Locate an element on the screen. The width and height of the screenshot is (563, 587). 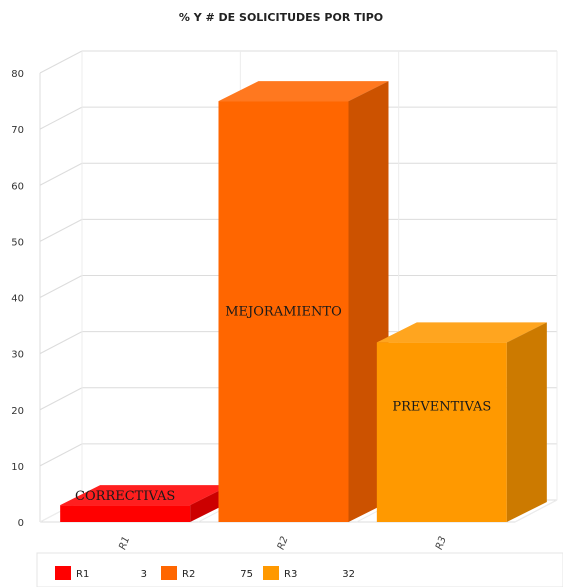
y-tick-label: 60 is located at coordinates (17, 186).